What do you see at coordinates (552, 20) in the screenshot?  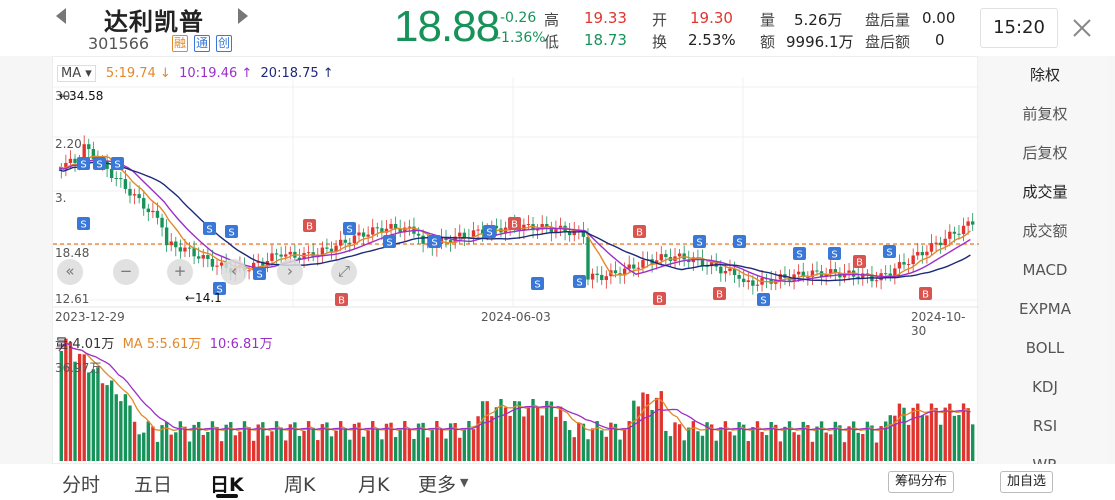 I see `high-label: 高` at bounding box center [552, 20].